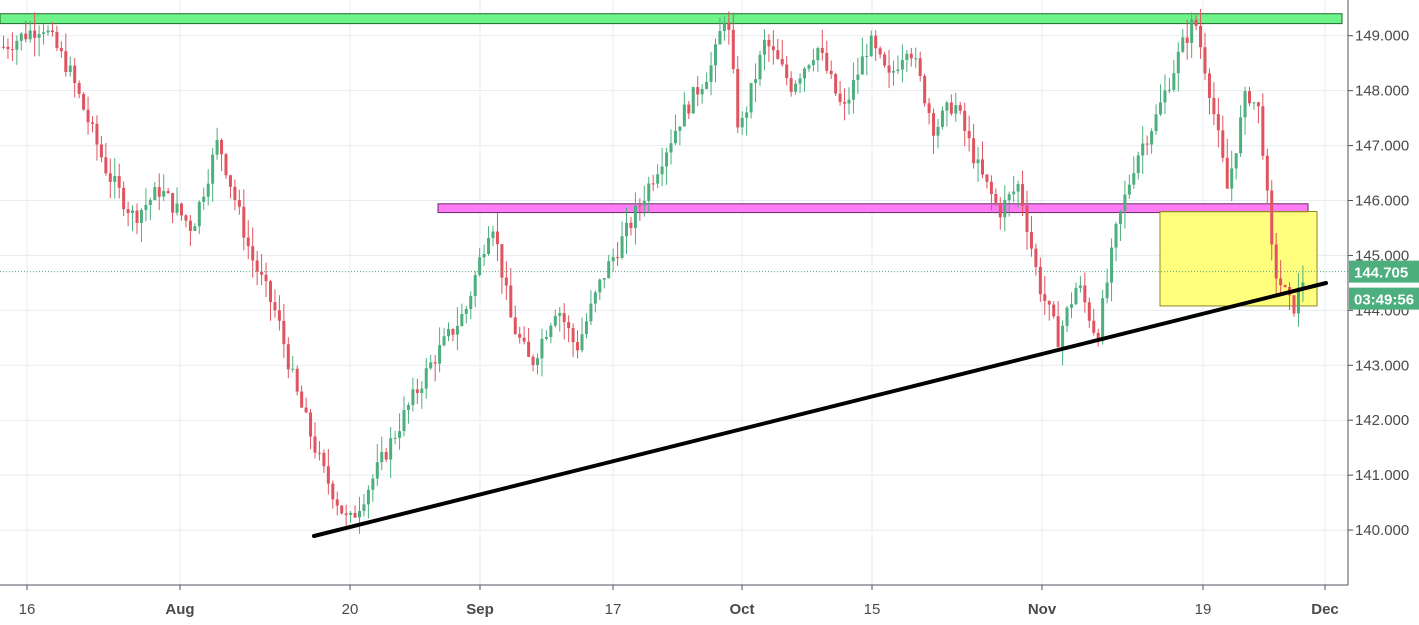 Image resolution: width=1419 pixels, height=625 pixels. I want to click on y-tick-label: 142.000, so click(1382, 420).